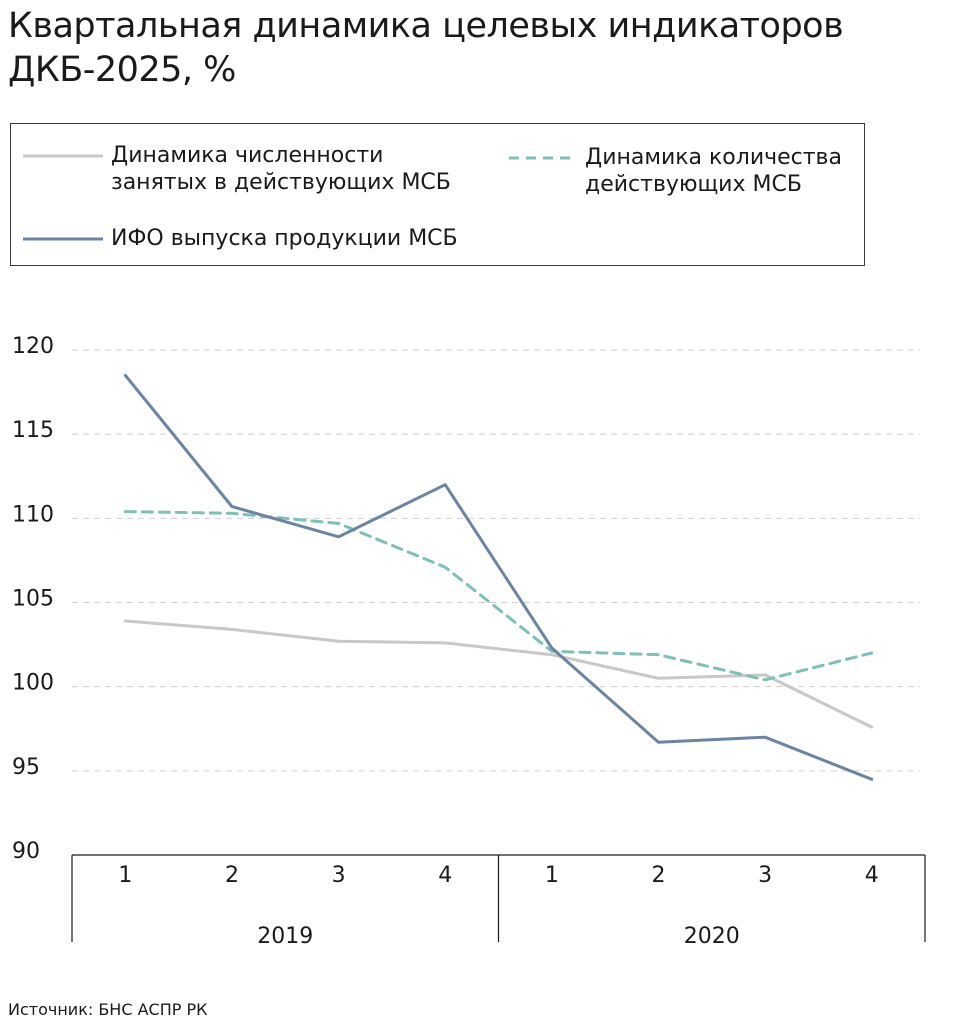 This screenshot has height=1024, width=975. I want to click on legend-swatch-count, so click(543, 158).